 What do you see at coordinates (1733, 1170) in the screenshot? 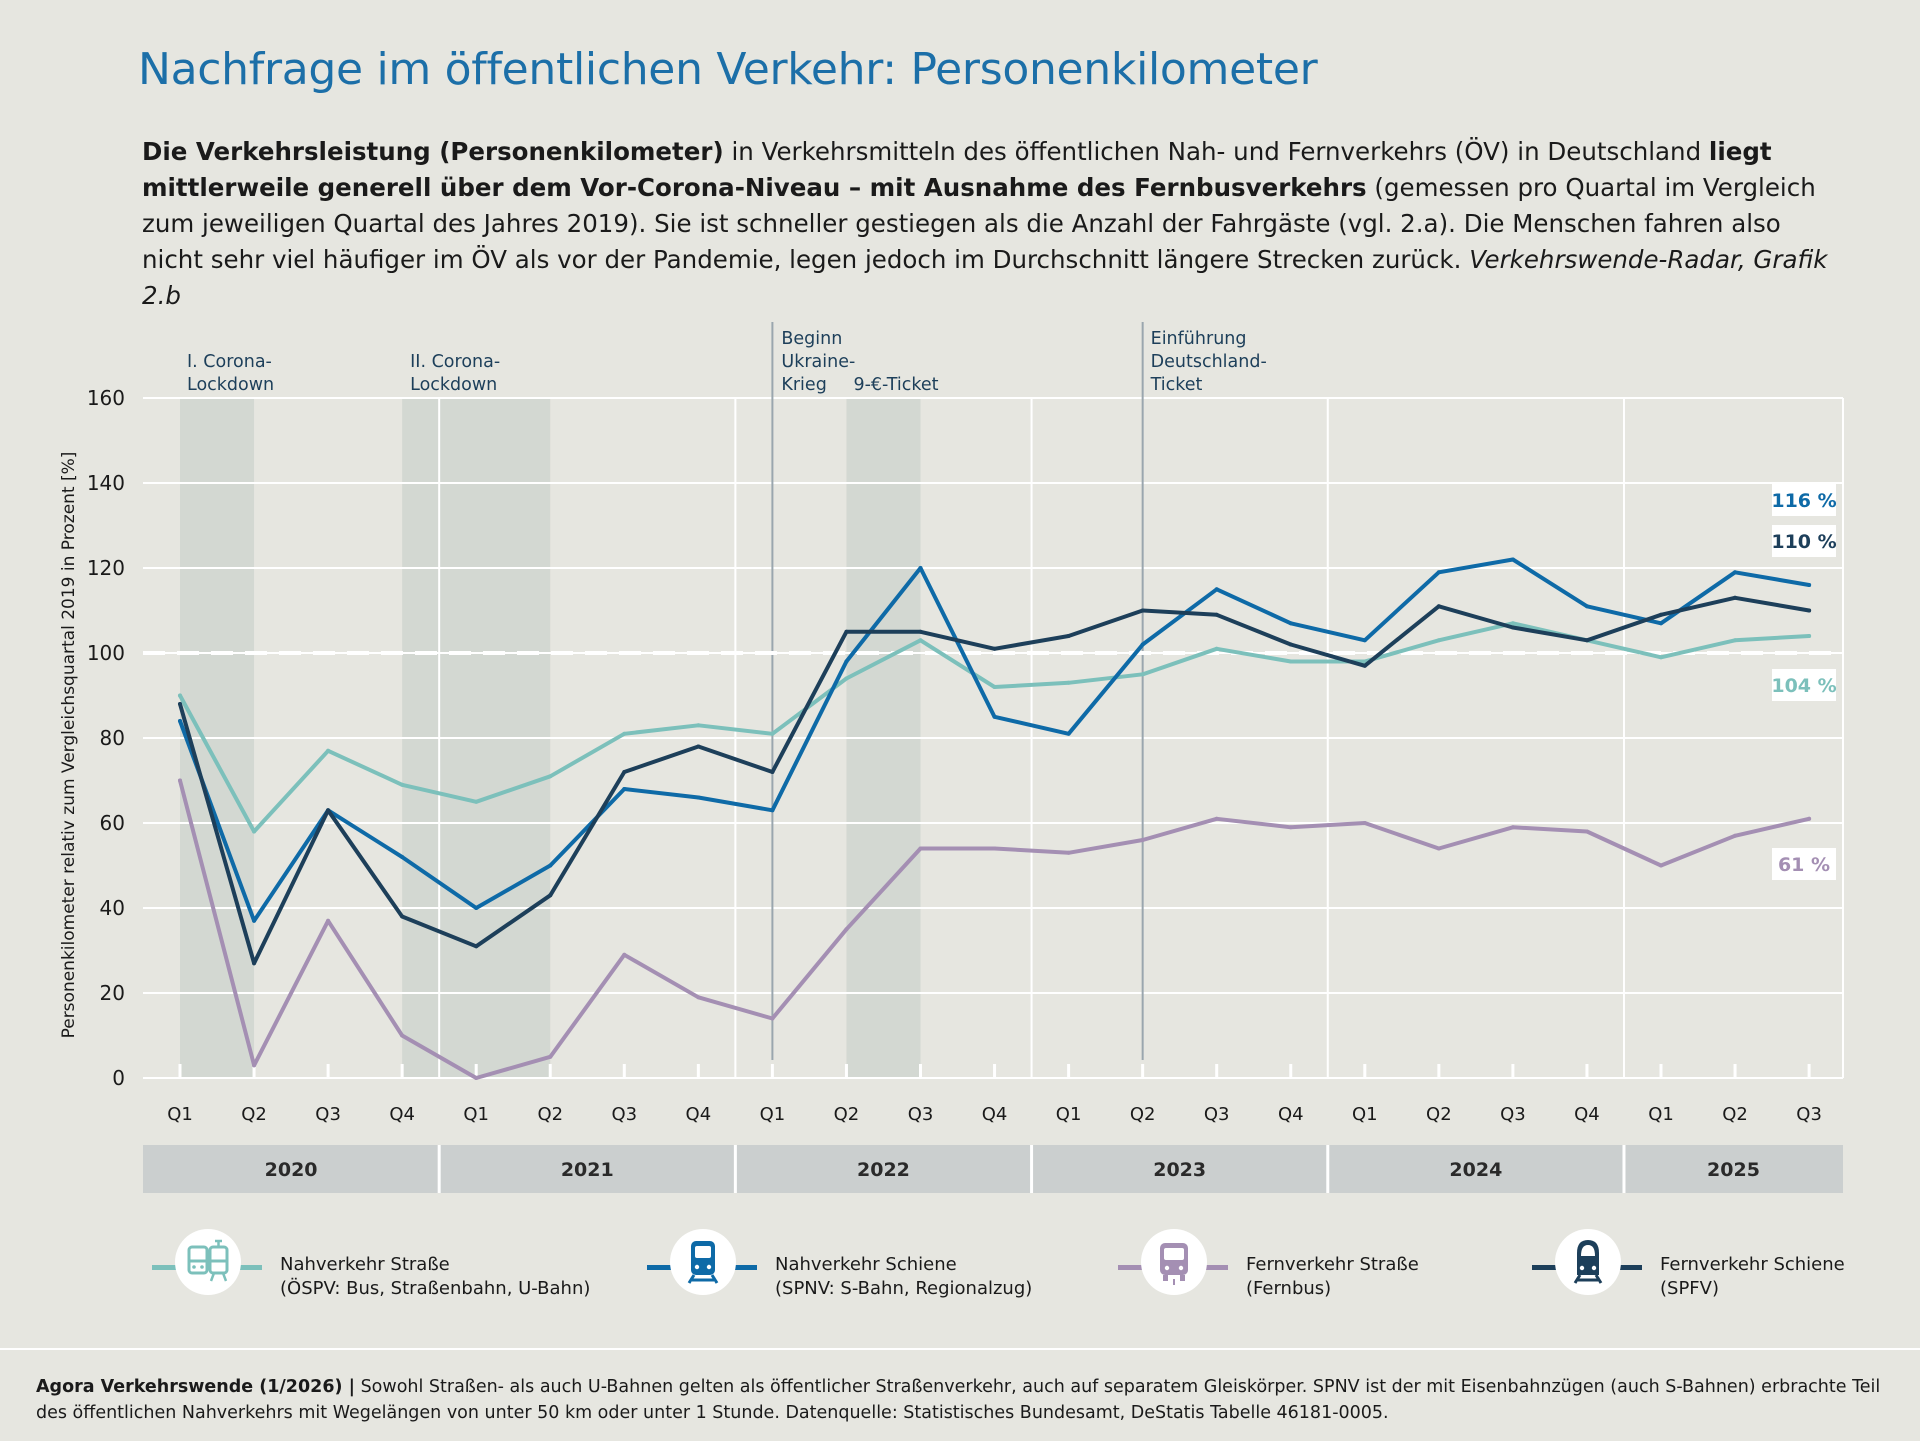
I see `year-label-2025: 2025` at bounding box center [1733, 1170].